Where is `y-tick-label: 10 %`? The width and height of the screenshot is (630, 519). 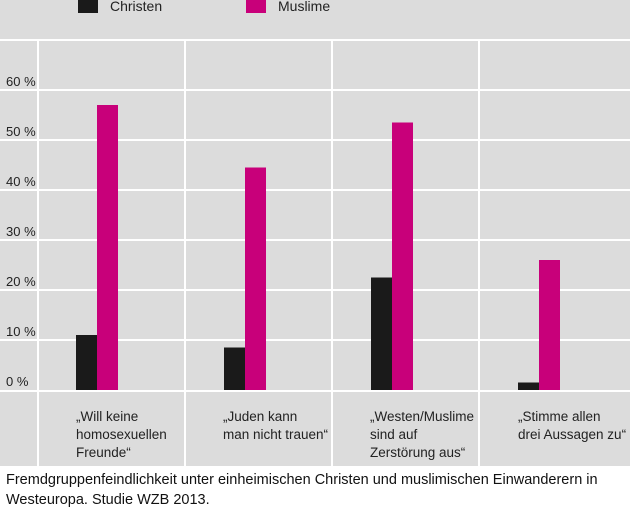
y-tick-label: 10 % is located at coordinates (21, 331).